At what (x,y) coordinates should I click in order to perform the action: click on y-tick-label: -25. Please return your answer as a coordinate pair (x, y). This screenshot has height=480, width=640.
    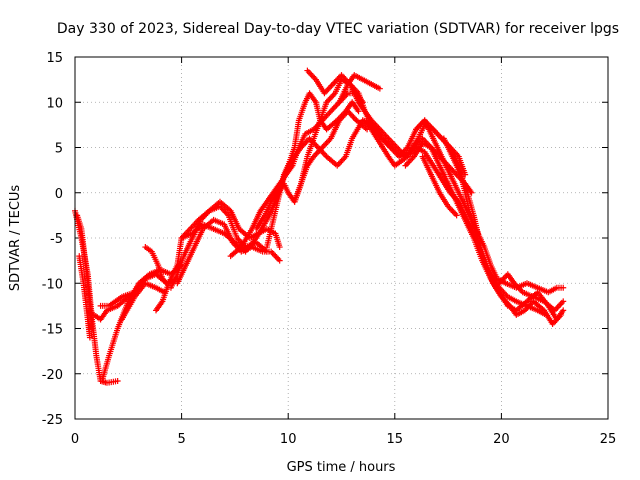
    Looking at the image, I should click on (52, 420).